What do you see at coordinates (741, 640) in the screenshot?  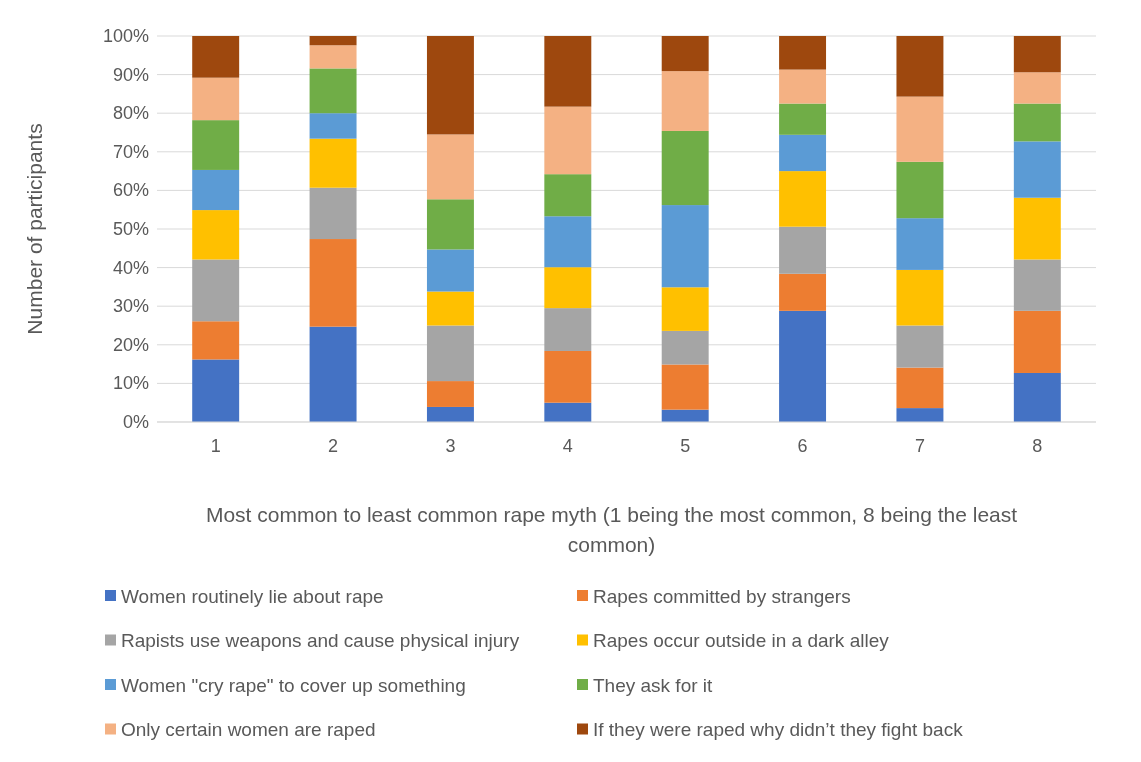 I see `legend-label: Rapes occur outside in a dark alley` at bounding box center [741, 640].